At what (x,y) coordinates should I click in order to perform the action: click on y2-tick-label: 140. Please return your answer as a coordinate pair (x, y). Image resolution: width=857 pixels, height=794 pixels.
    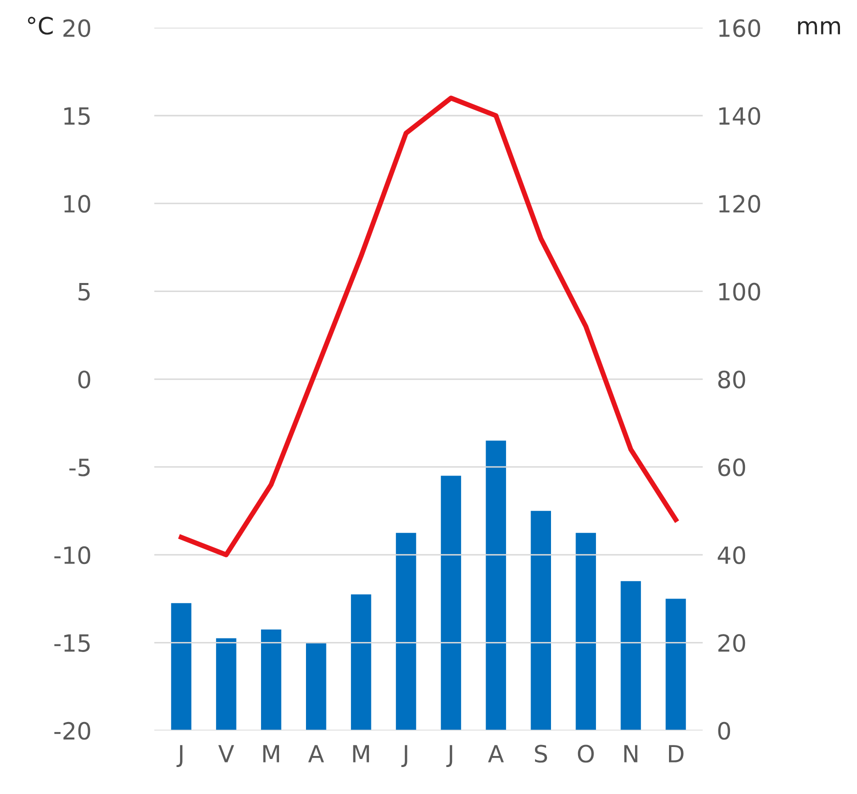
    Looking at the image, I should click on (739, 116).